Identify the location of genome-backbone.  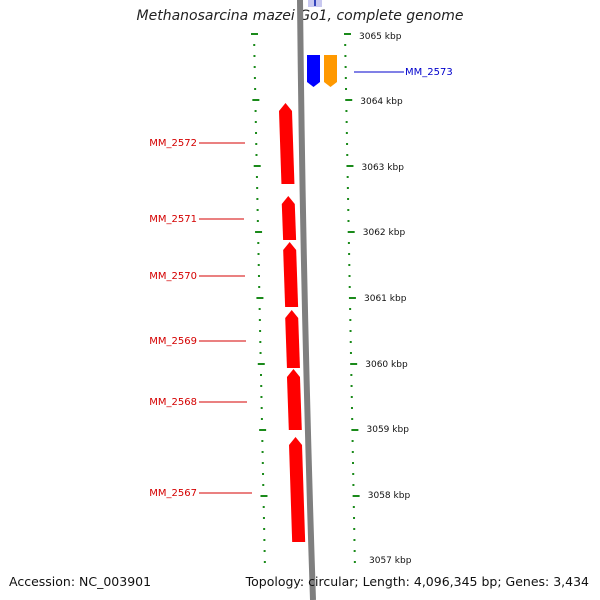
(306, 300).